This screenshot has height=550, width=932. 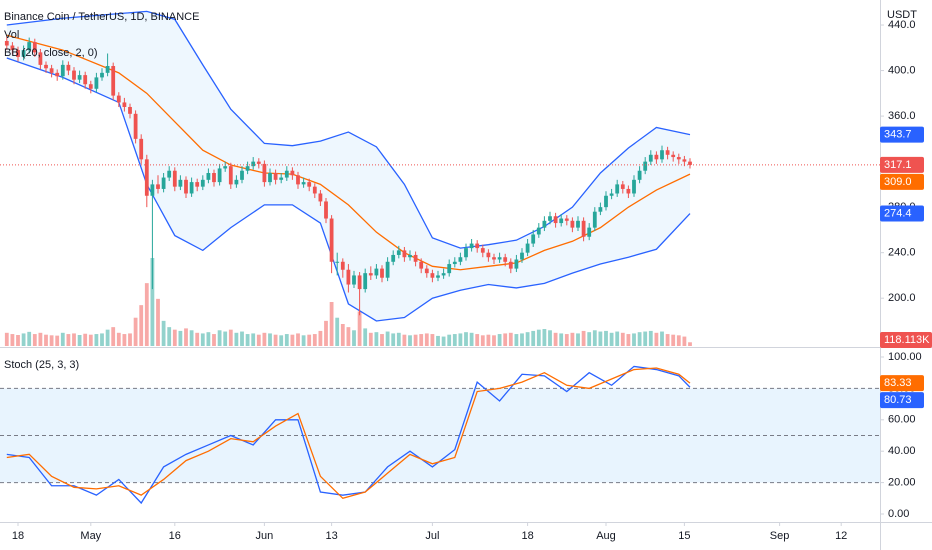 What do you see at coordinates (902, 70) in the screenshot?
I see `y-tick-label: 400.0` at bounding box center [902, 70].